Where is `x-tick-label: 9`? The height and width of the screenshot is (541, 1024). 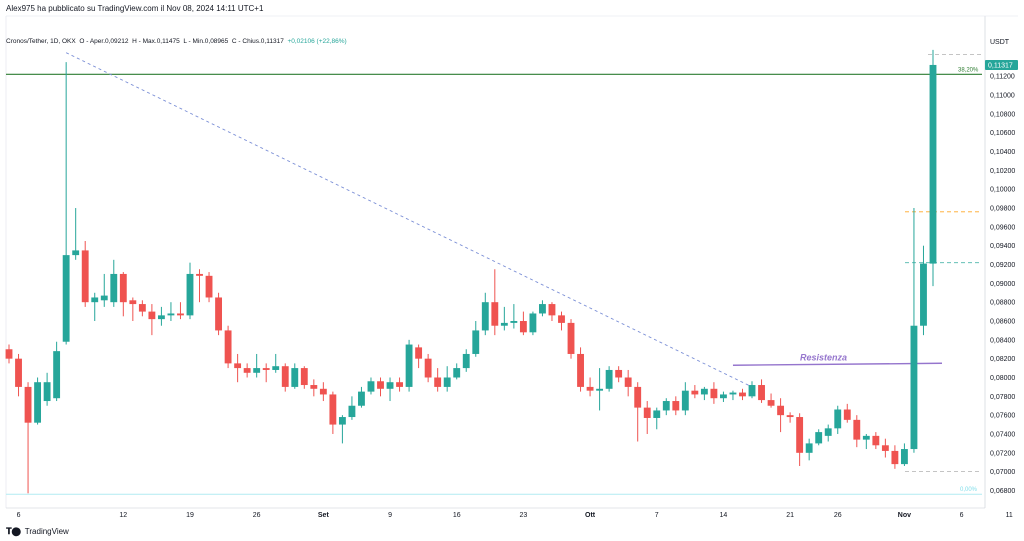 x-tick-label: 9 is located at coordinates (390, 515).